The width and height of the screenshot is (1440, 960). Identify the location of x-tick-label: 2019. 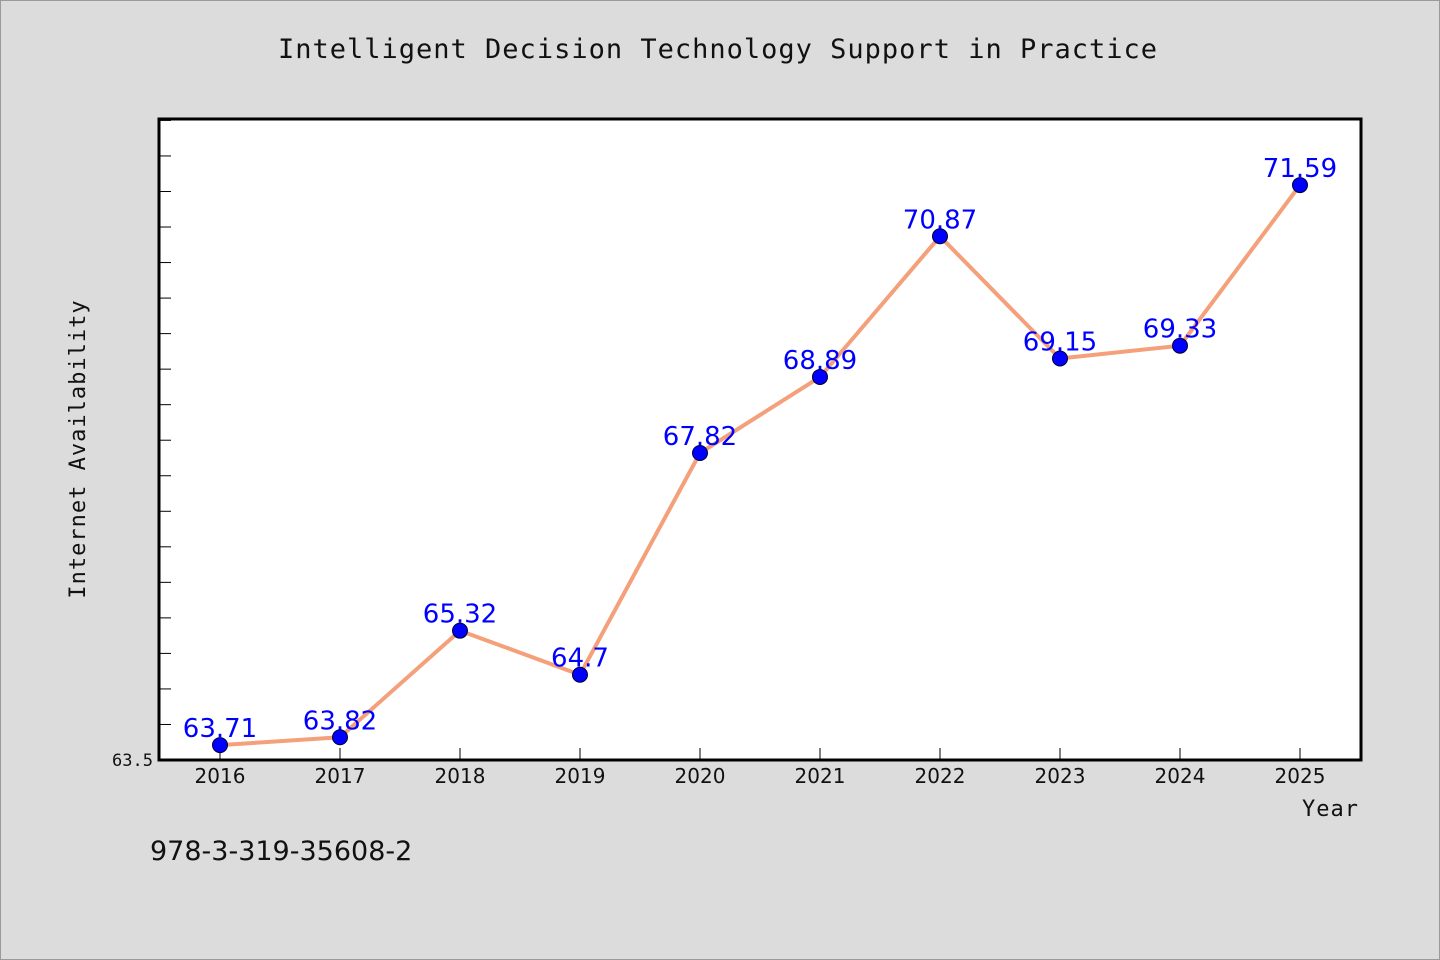
(580, 776).